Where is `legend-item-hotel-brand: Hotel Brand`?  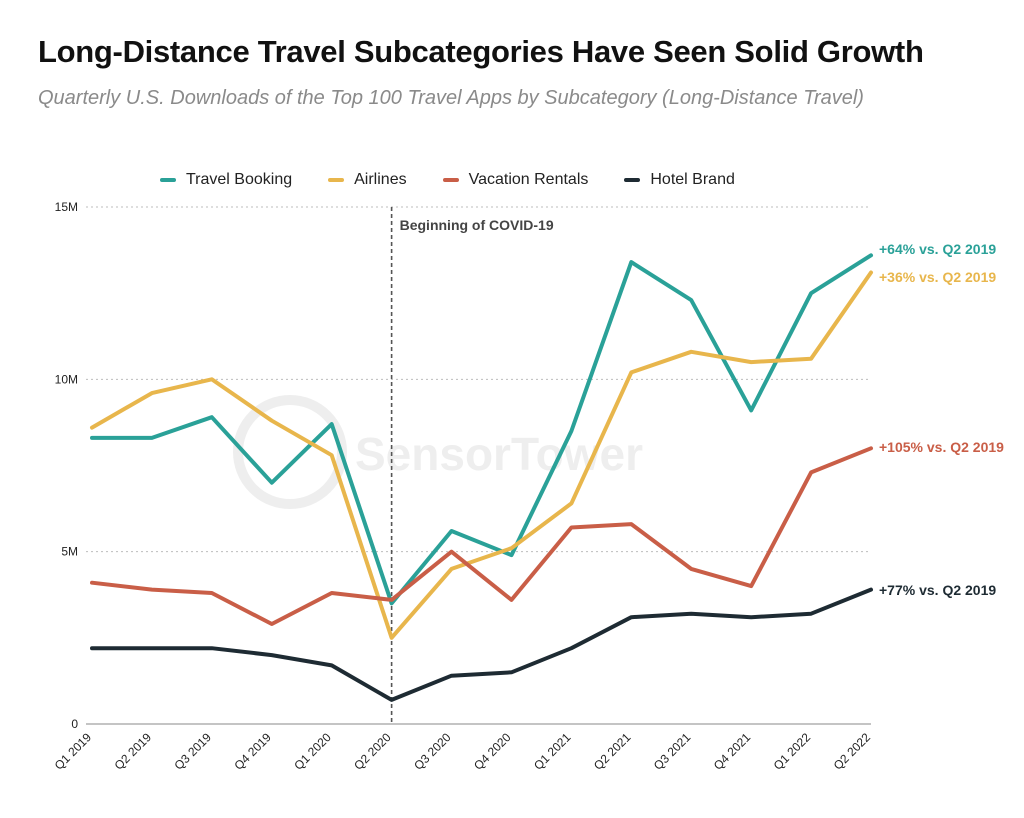
legend-item-hotel-brand: Hotel Brand is located at coordinates (679, 180).